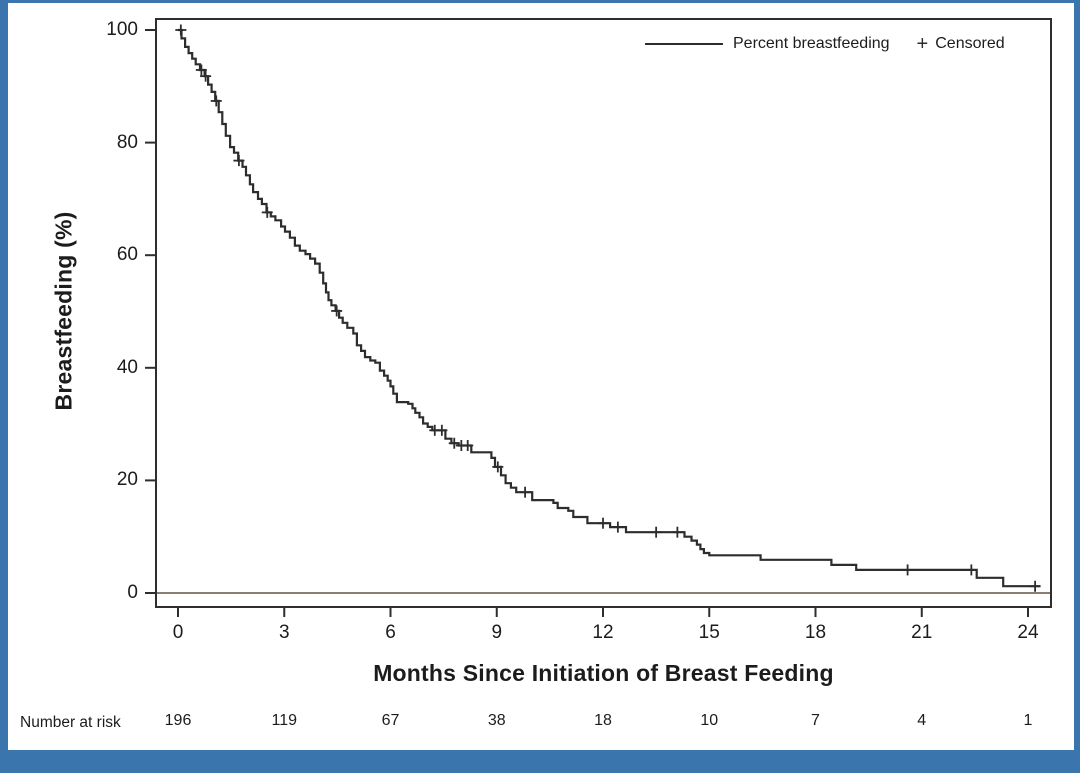 The image size is (1080, 773). Describe the element at coordinates (922, 43) in the screenshot. I see `censored-plus-icon: +` at that location.